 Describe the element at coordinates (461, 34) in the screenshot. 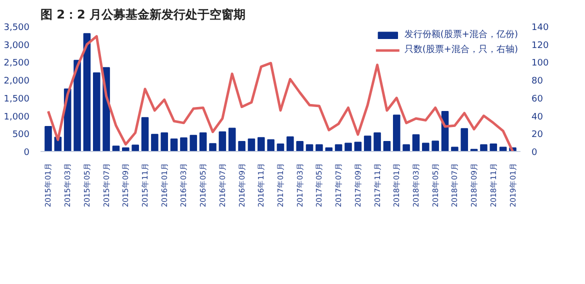

I see `legend-label: 发行份额(股票+混合，亿份)` at that location.